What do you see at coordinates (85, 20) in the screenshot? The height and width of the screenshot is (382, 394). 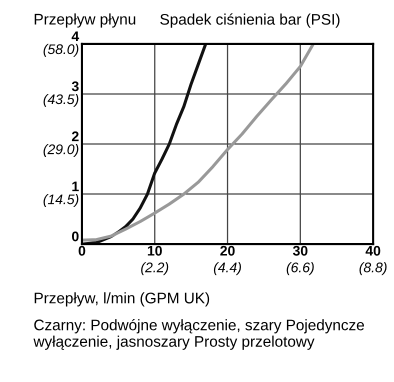 I see `chart-title: Przepływ płynu` at bounding box center [85, 20].